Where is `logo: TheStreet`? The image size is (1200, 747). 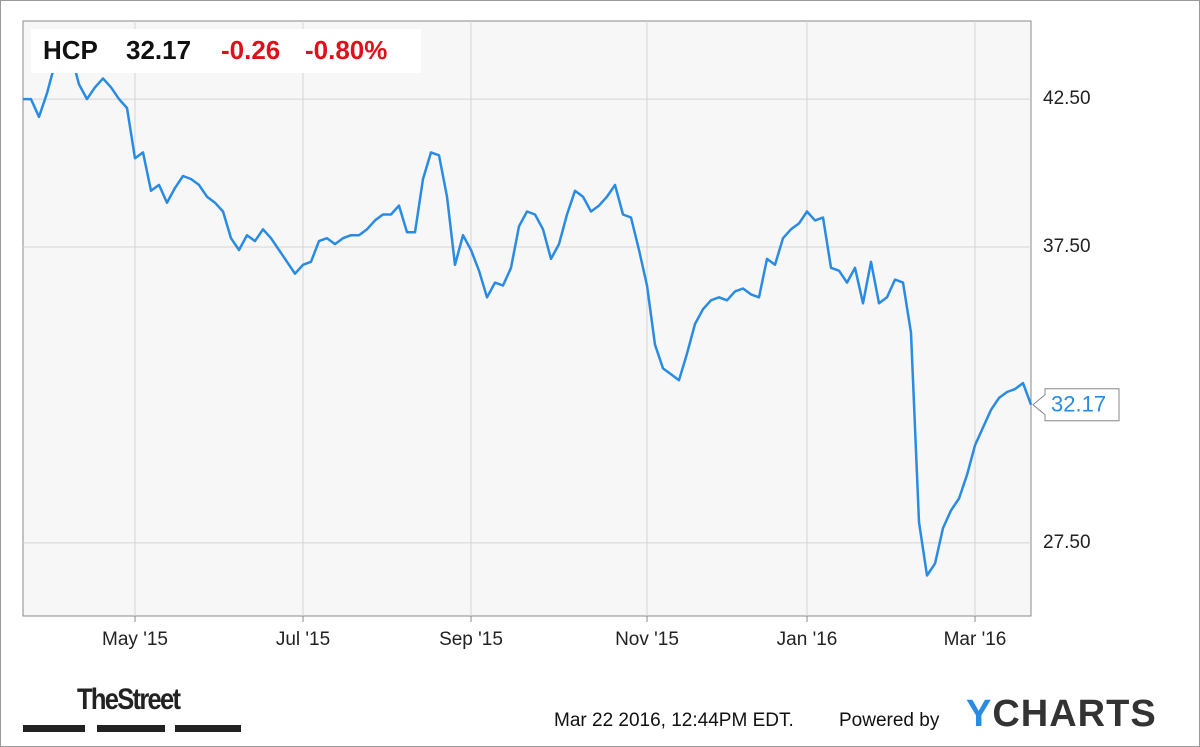 logo: TheStreet is located at coordinates (129, 699).